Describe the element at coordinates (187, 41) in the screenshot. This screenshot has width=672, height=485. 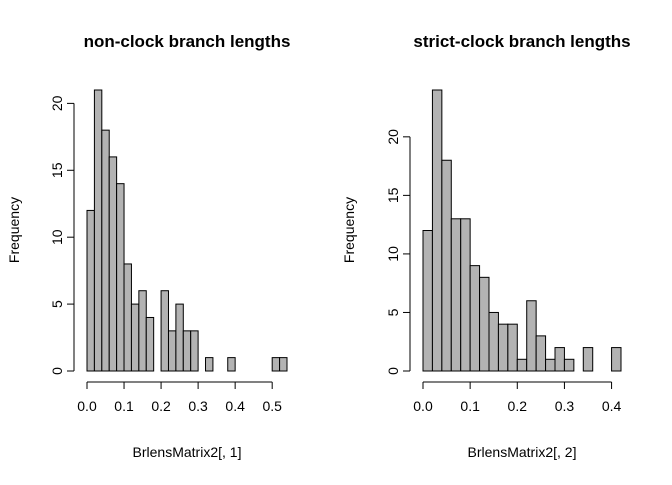
I see `chart-title: non-clock branch lengths` at that location.